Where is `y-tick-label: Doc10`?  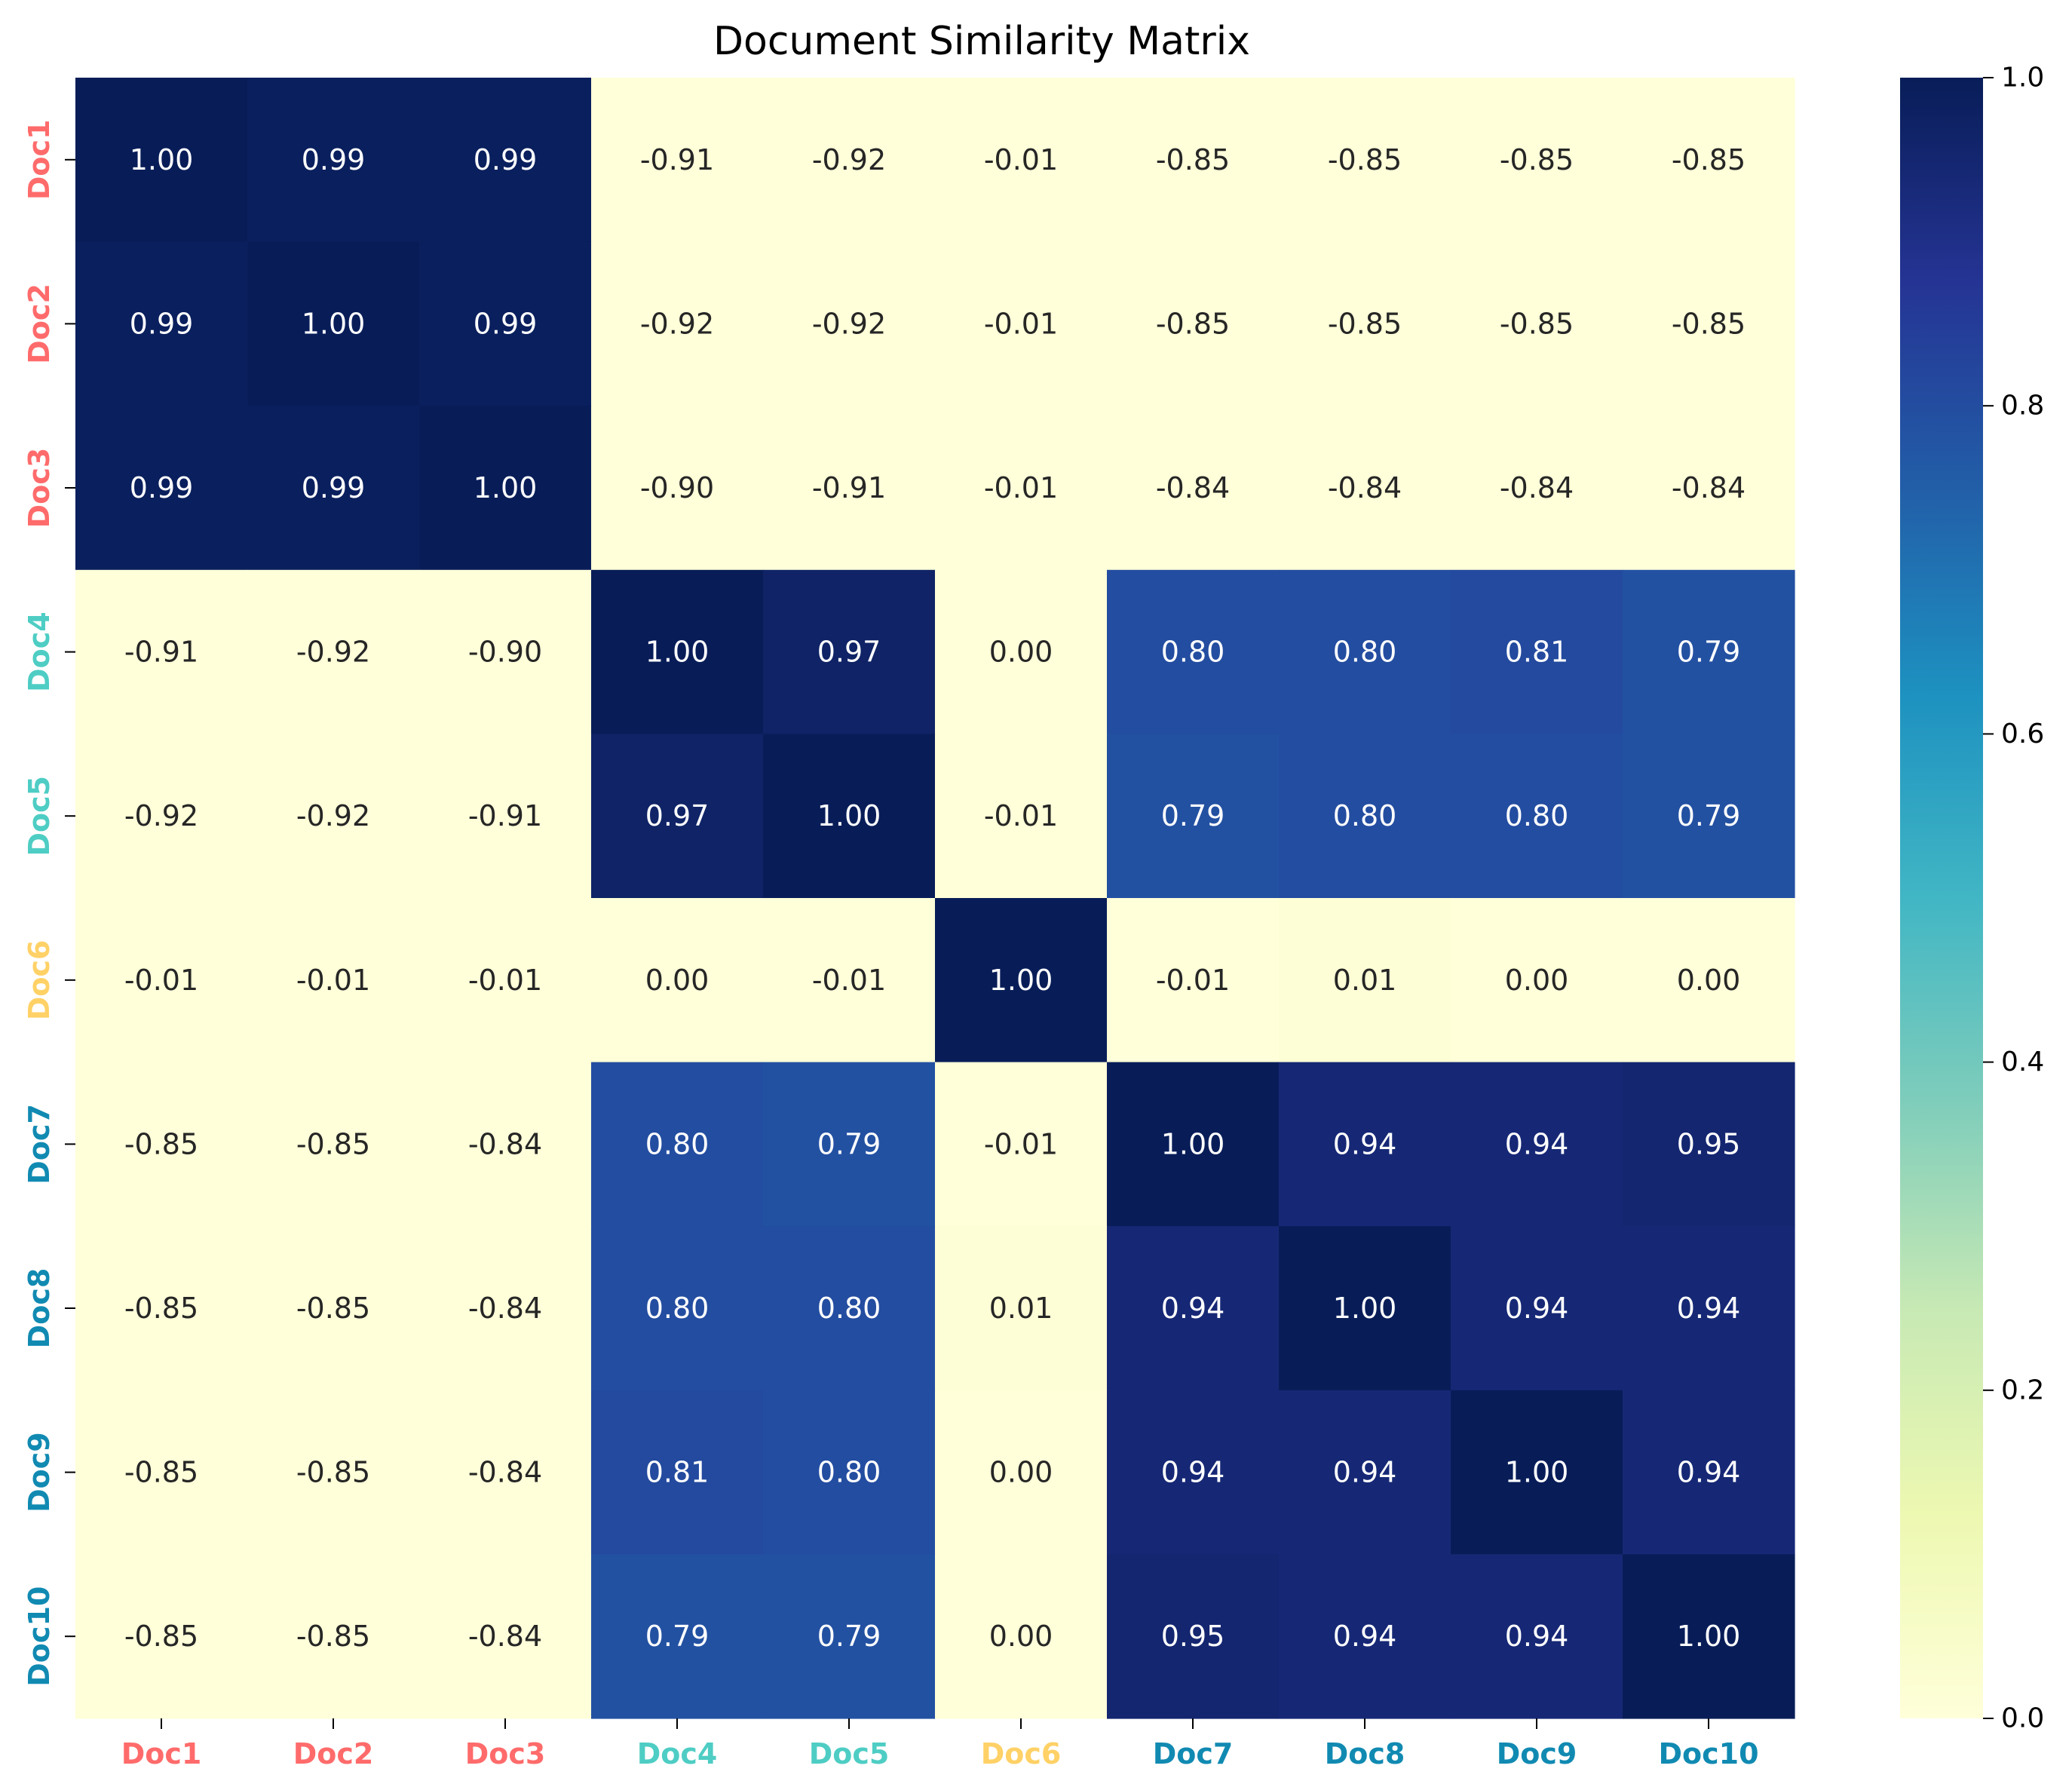 y-tick-label: Doc10 is located at coordinates (39, 1636).